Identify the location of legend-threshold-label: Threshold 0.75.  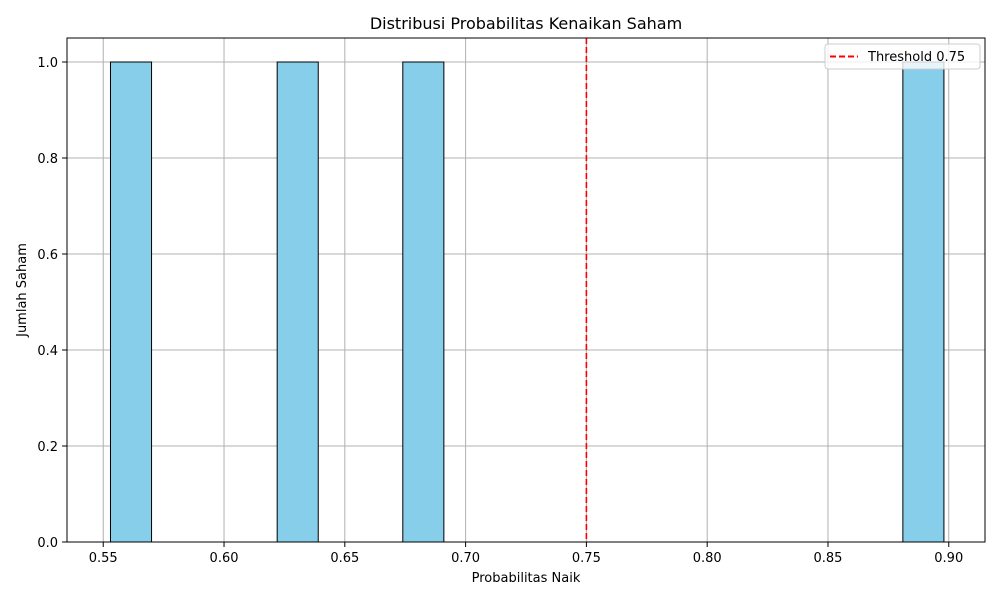
(916, 57).